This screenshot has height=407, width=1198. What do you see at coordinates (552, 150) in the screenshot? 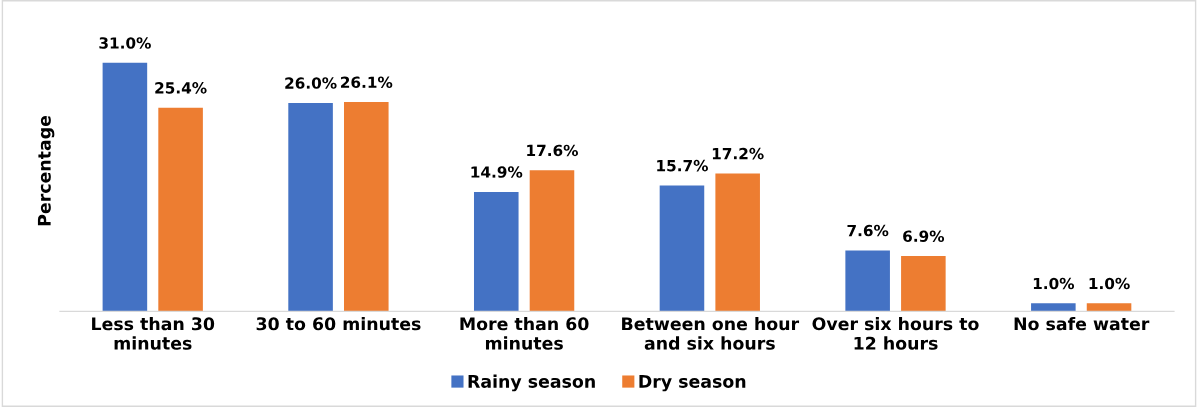
I see `data-label: 17.6%` at bounding box center [552, 150].